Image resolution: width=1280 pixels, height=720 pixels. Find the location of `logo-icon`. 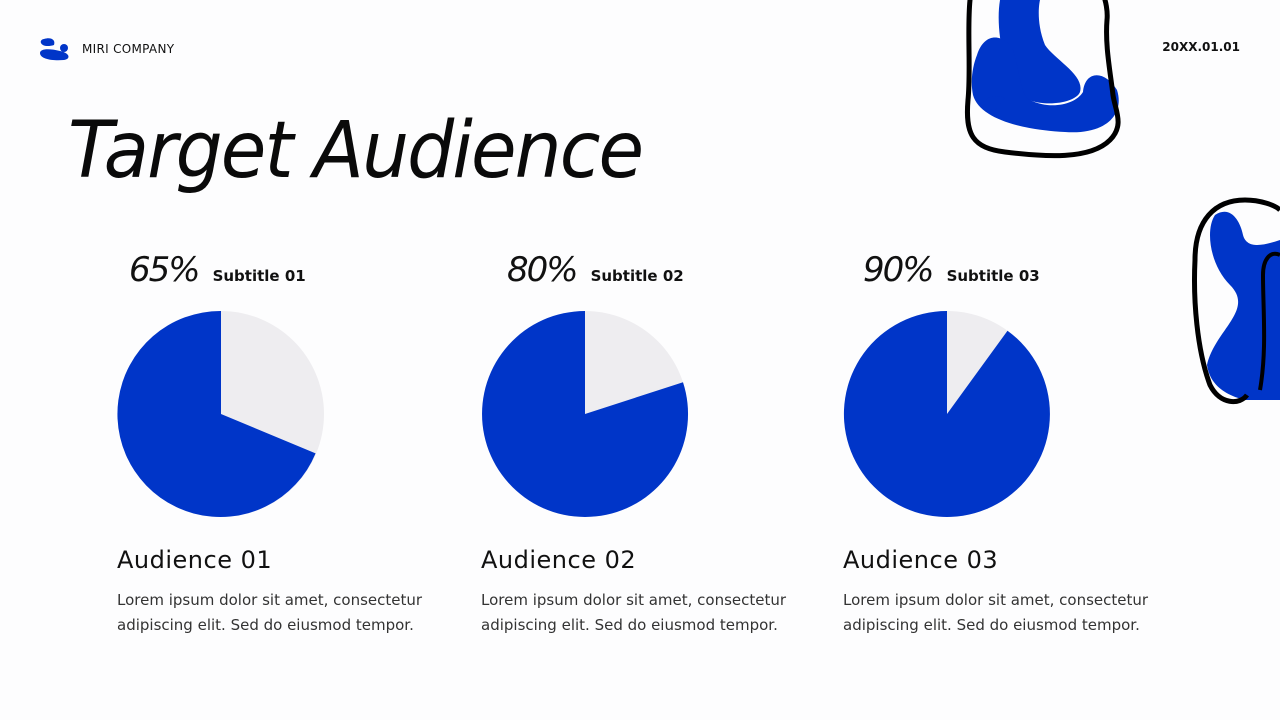

logo-icon is located at coordinates (54, 49).